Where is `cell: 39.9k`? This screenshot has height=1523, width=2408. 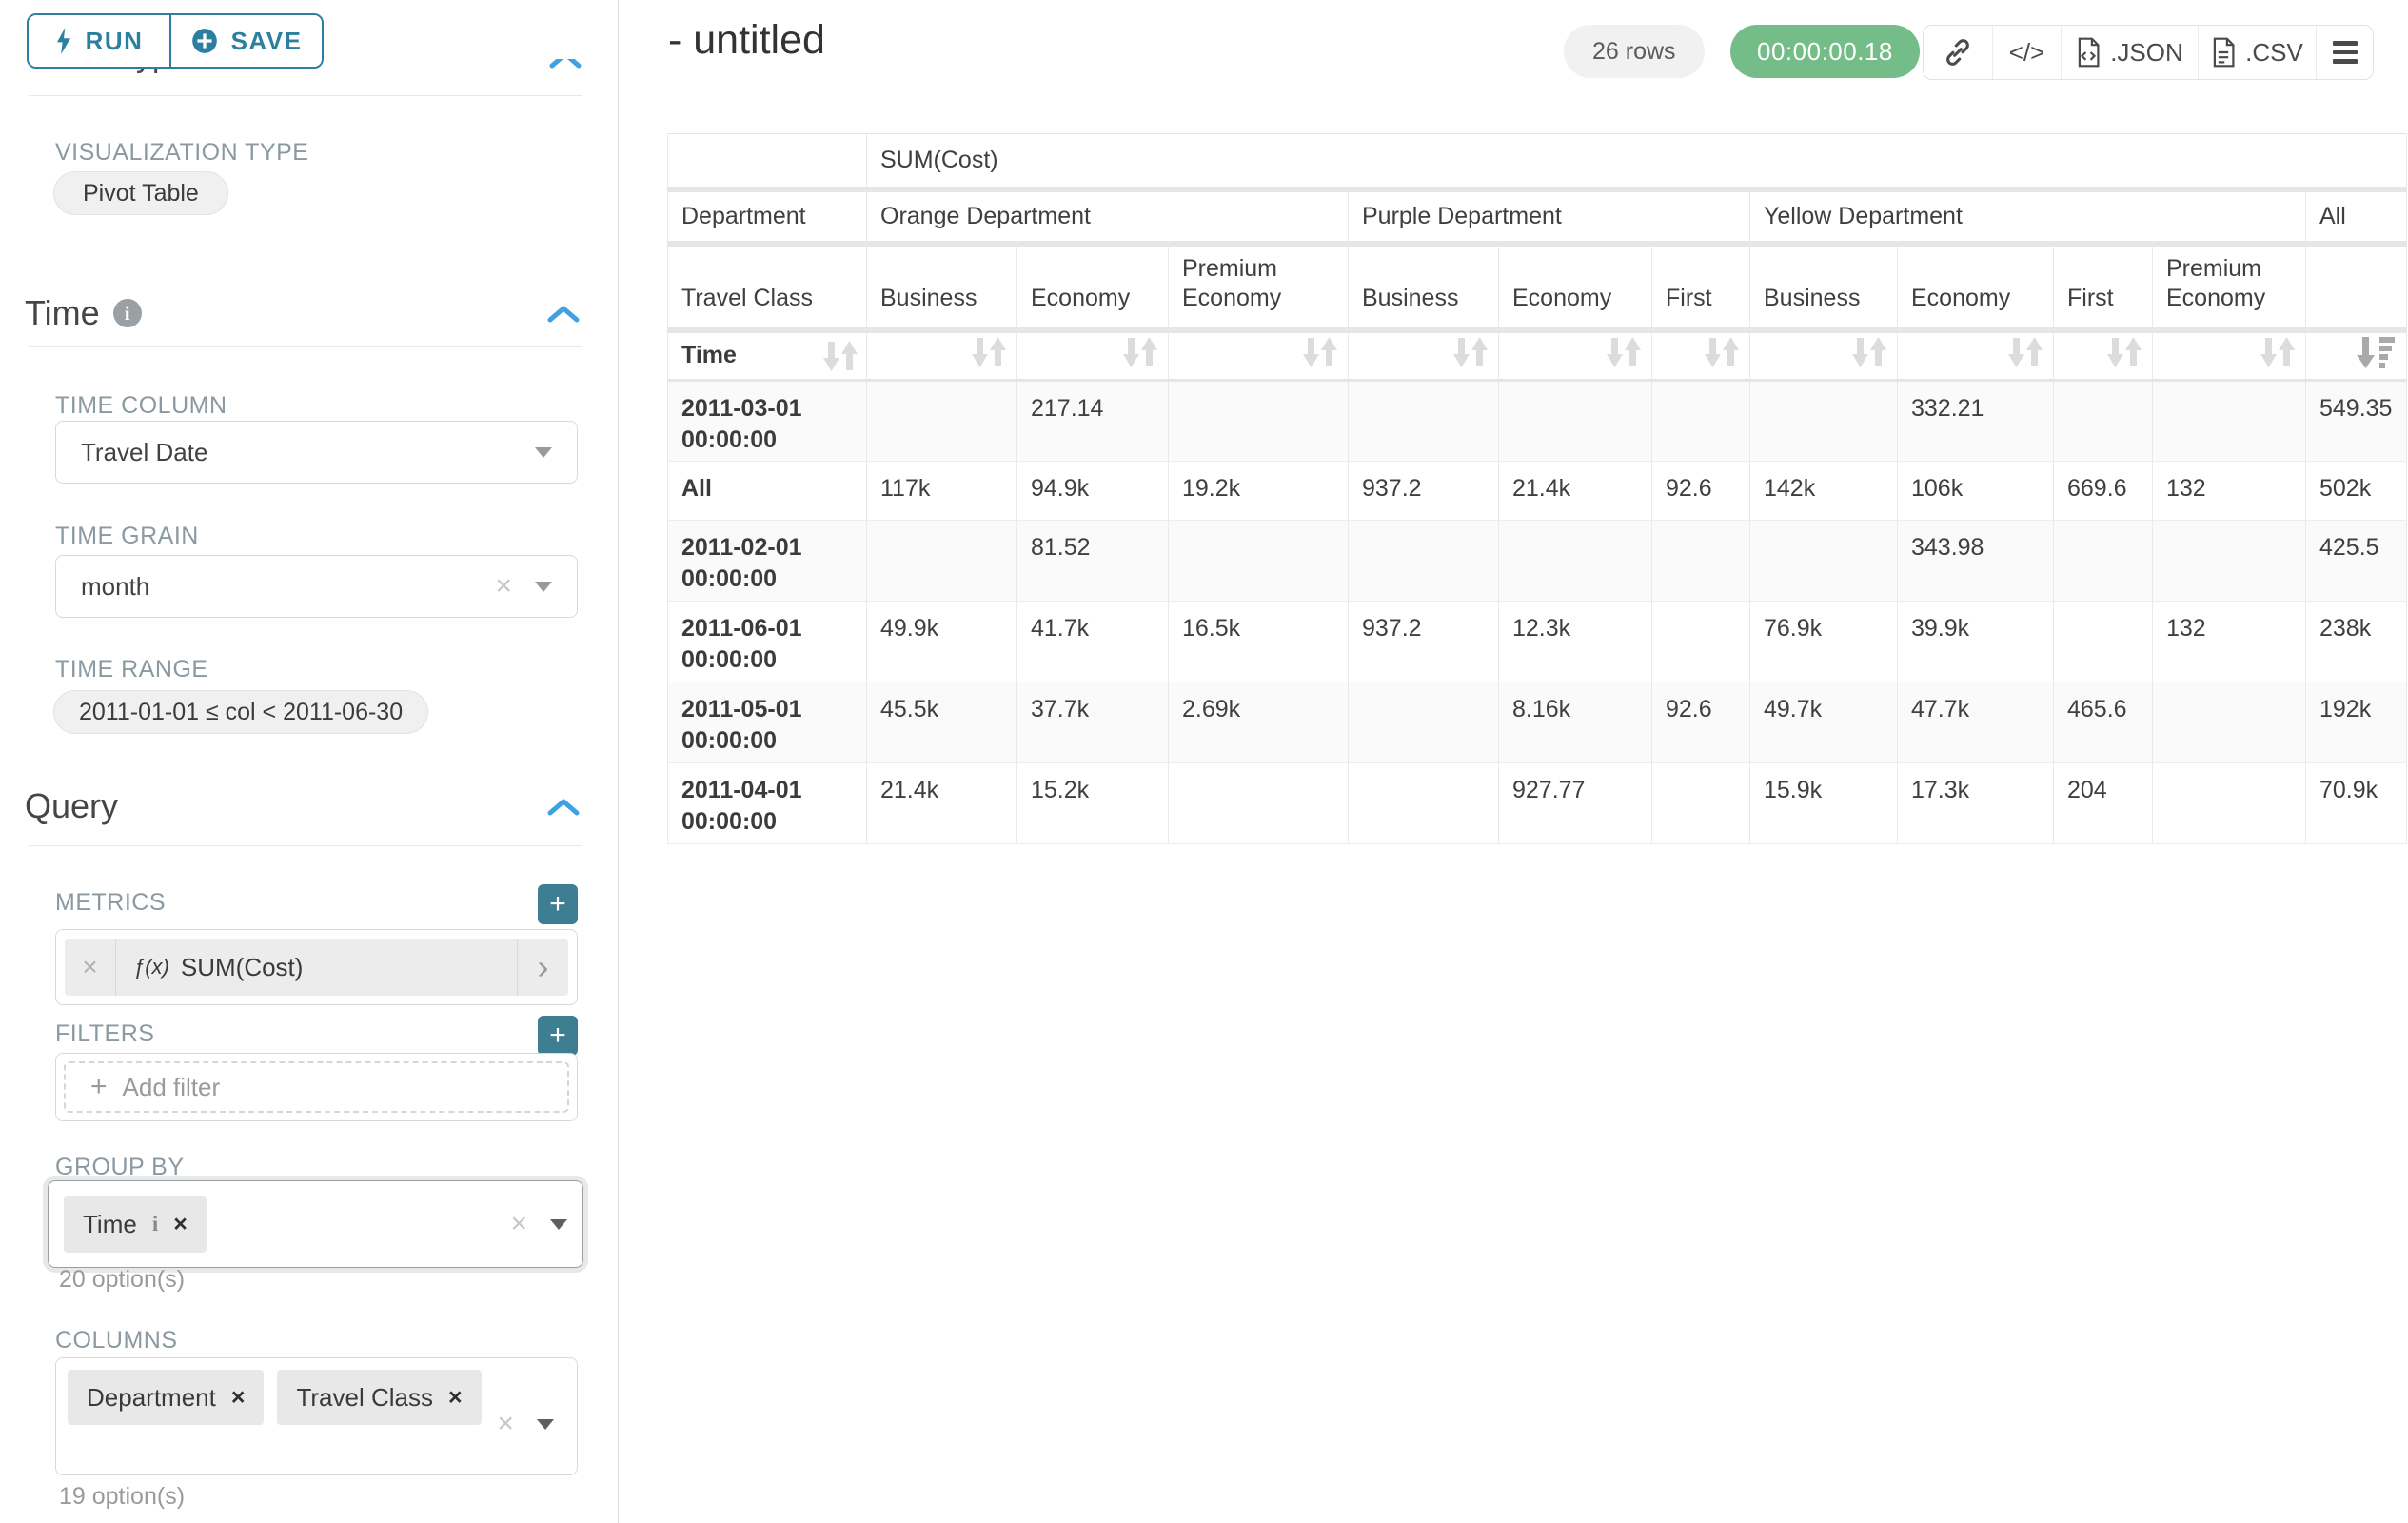 cell: 39.9k is located at coordinates (1975, 641).